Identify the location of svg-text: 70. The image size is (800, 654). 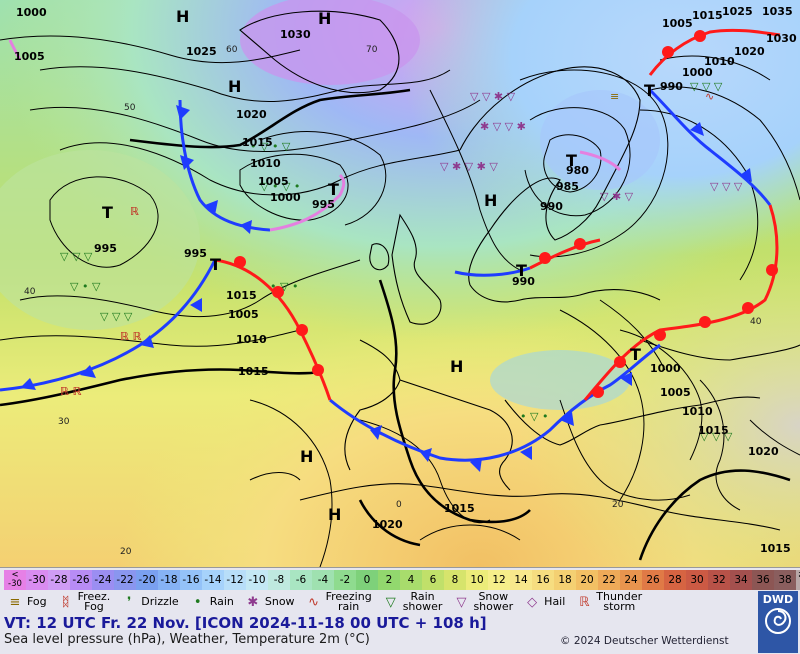
(372, 50).